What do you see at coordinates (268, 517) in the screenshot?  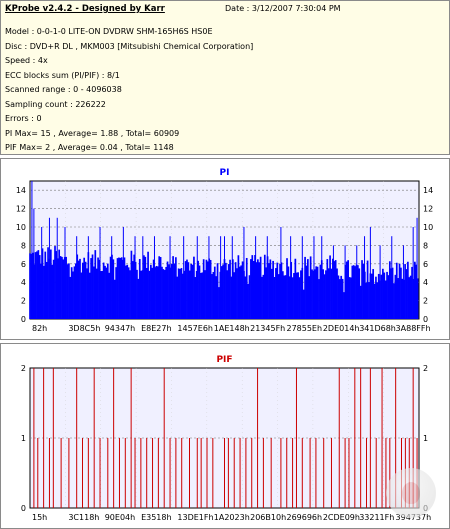 I see `x-tick-label: 206B10h` at bounding box center [268, 517].